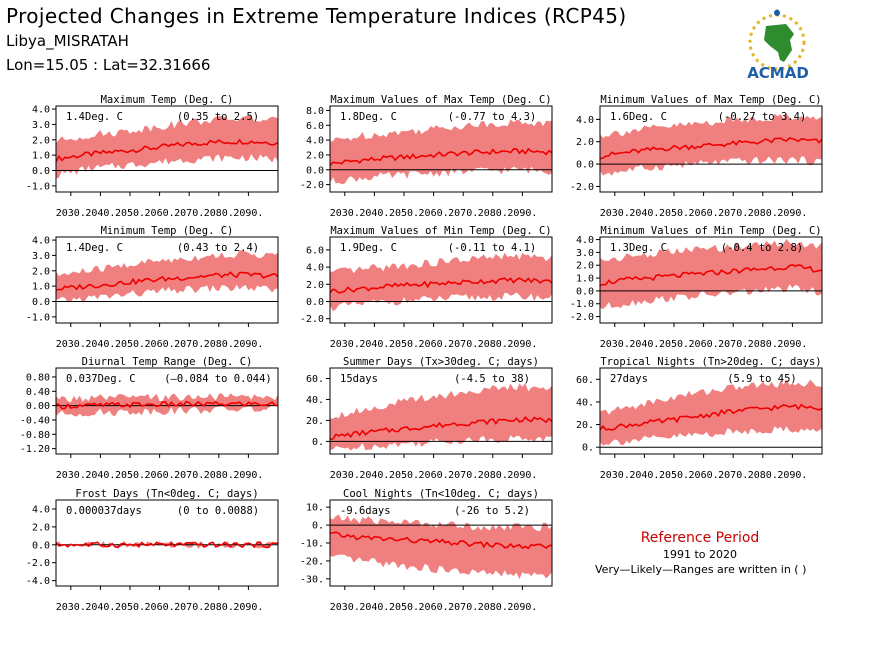  Describe the element at coordinates (638, 248) in the screenshot. I see `chart-stat: 1.3Deg. C` at that location.